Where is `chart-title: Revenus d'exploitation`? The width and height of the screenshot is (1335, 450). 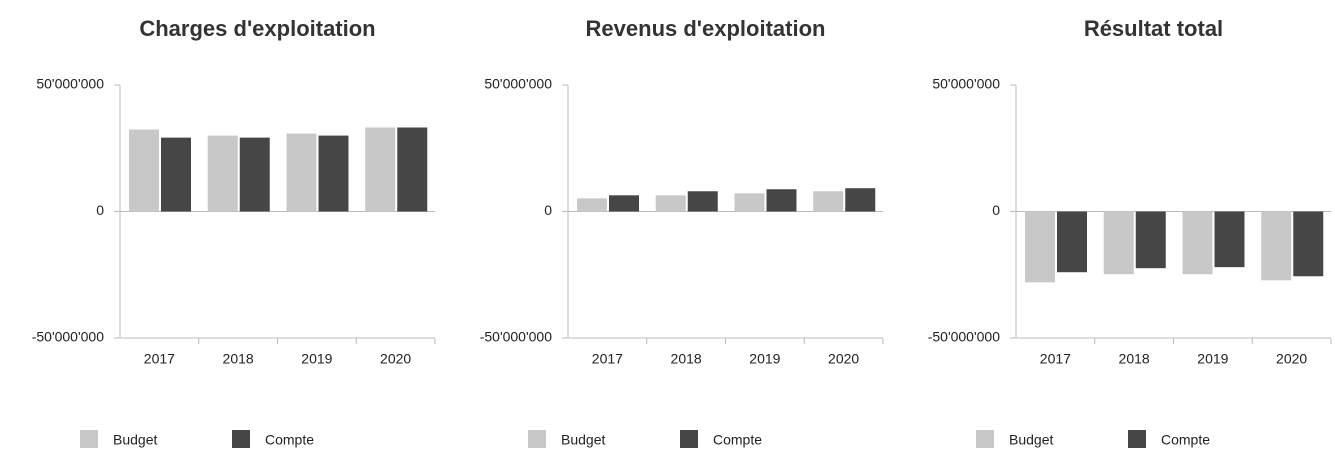
chart-title: Revenus d'exploitation is located at coordinates (706, 28).